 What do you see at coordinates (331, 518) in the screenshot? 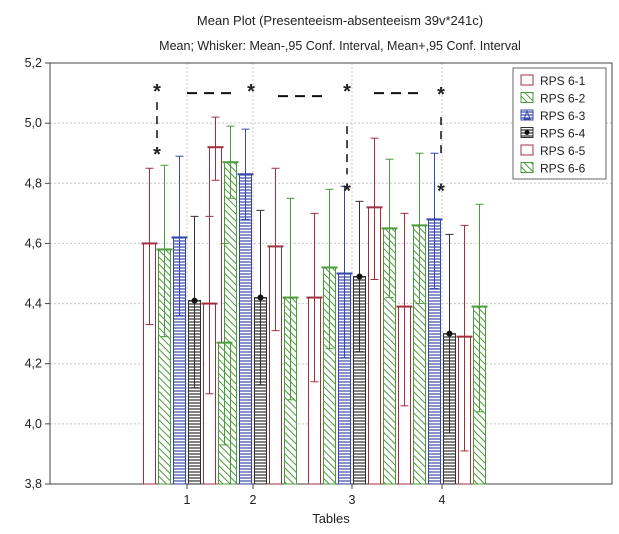
I see `x-axis-label: Tables` at bounding box center [331, 518].